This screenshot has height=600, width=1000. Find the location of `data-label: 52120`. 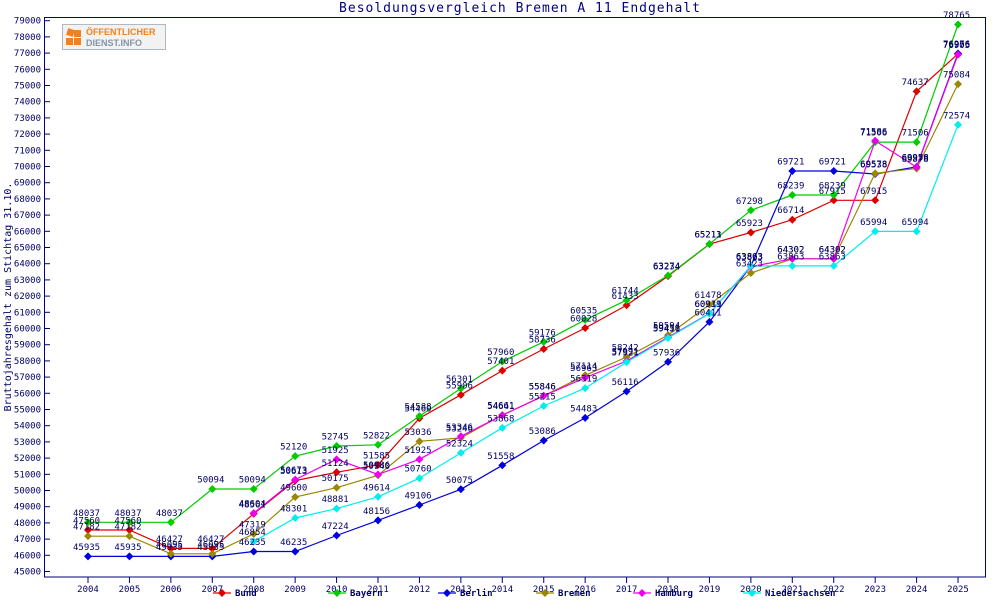

data-label: 52120 is located at coordinates (293, 448).